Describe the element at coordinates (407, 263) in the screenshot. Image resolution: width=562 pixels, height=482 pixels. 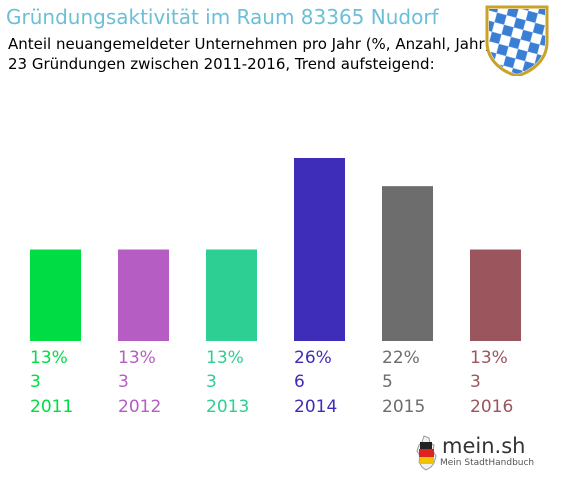
I see `bar-2015` at that location.